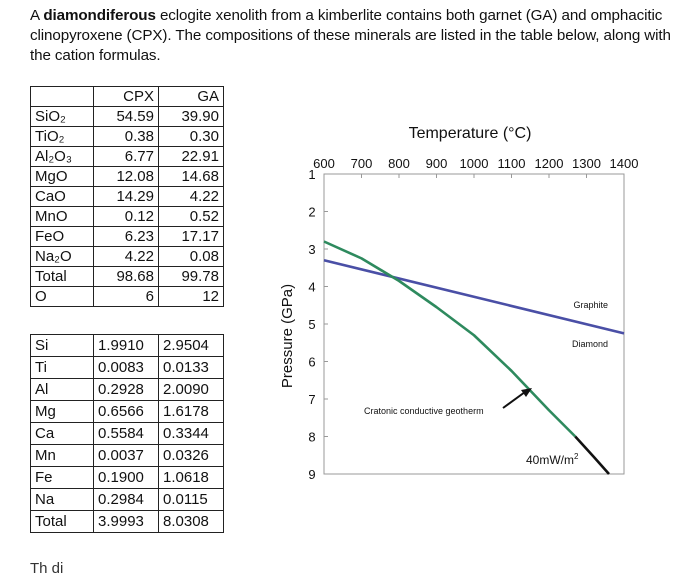  I want to click on cation-row-cpx: 0.2928, so click(126, 389).